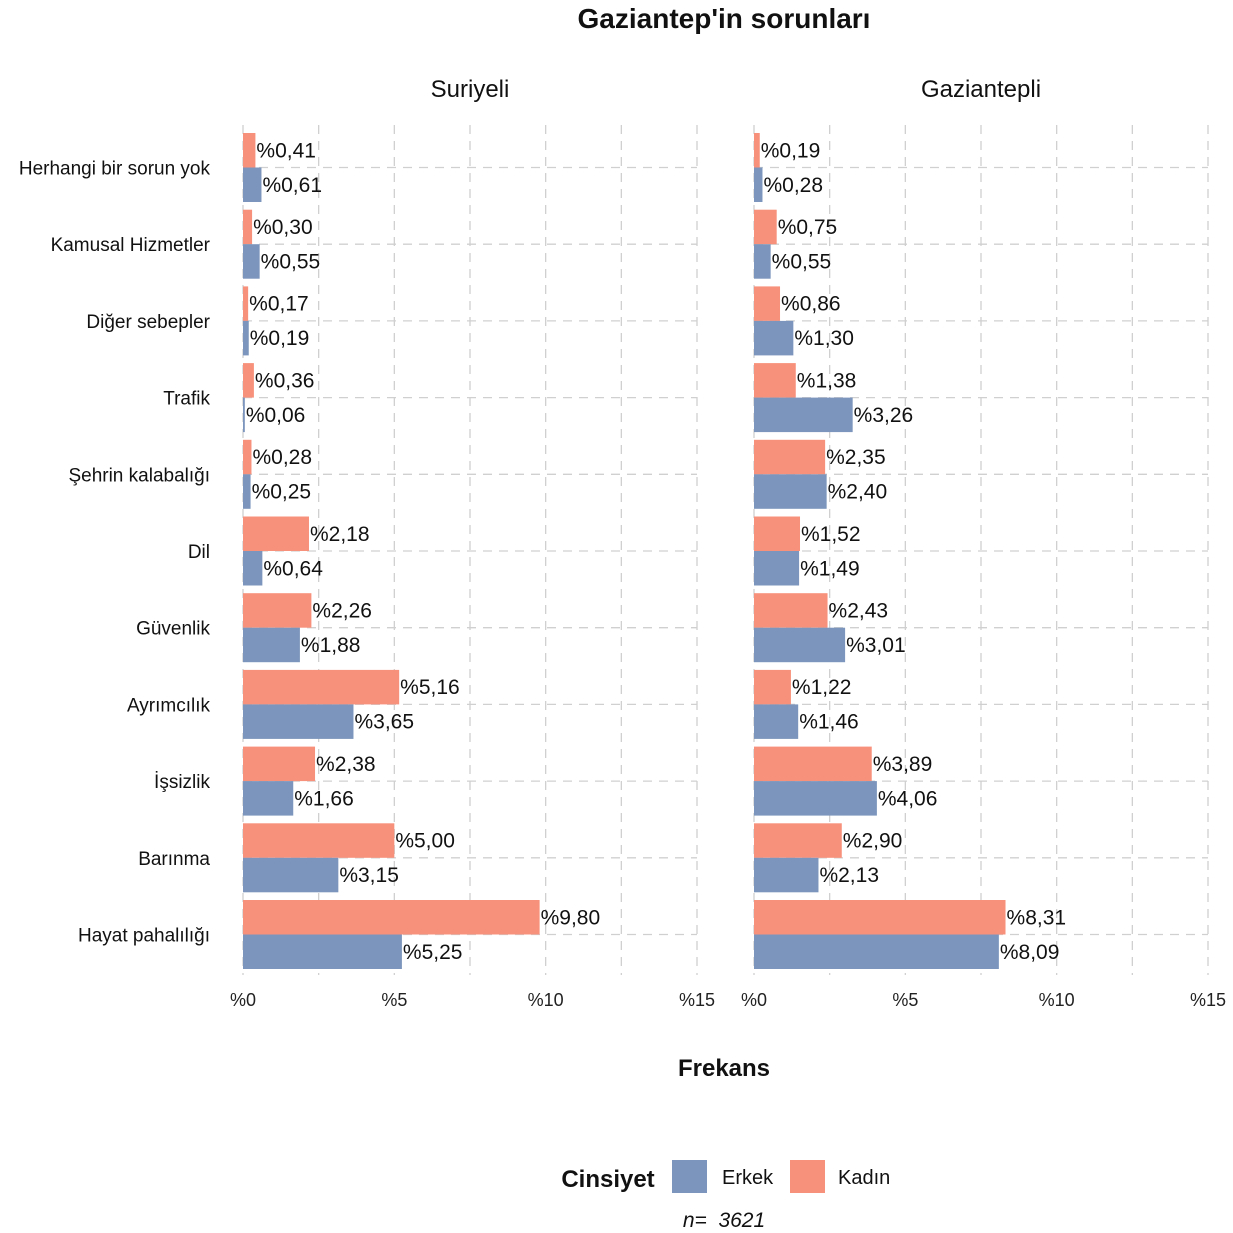 The image size is (1233, 1233). What do you see at coordinates (607, 1179) in the screenshot?
I see `legend-title: Cinsiyet` at bounding box center [607, 1179].